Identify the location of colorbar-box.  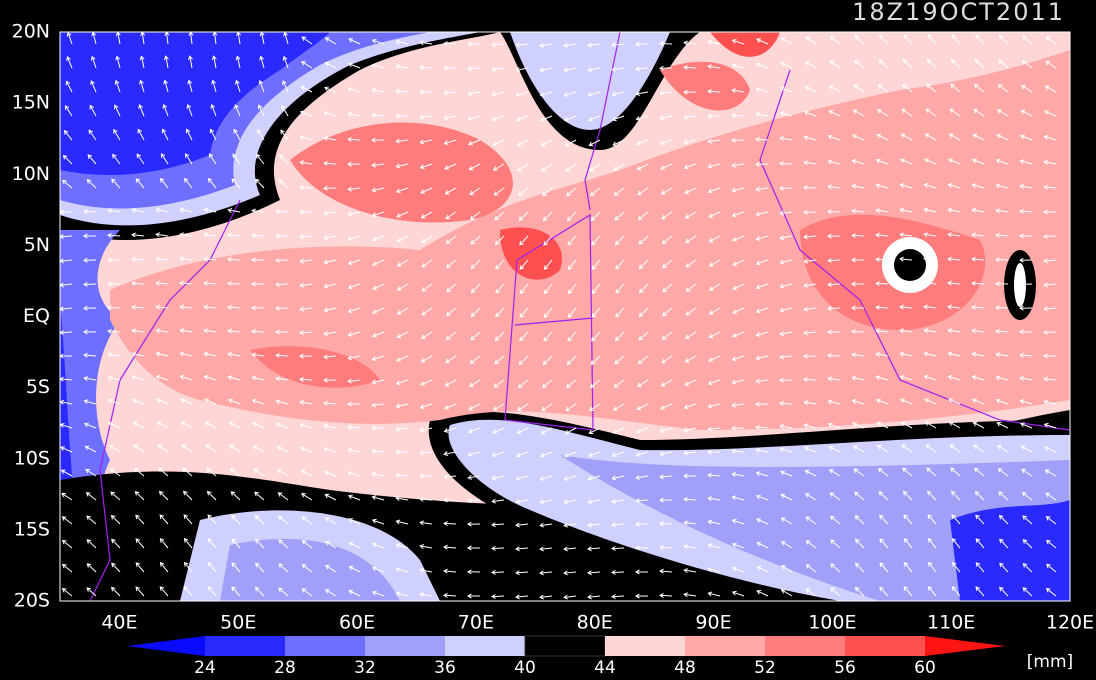
(405, 646).